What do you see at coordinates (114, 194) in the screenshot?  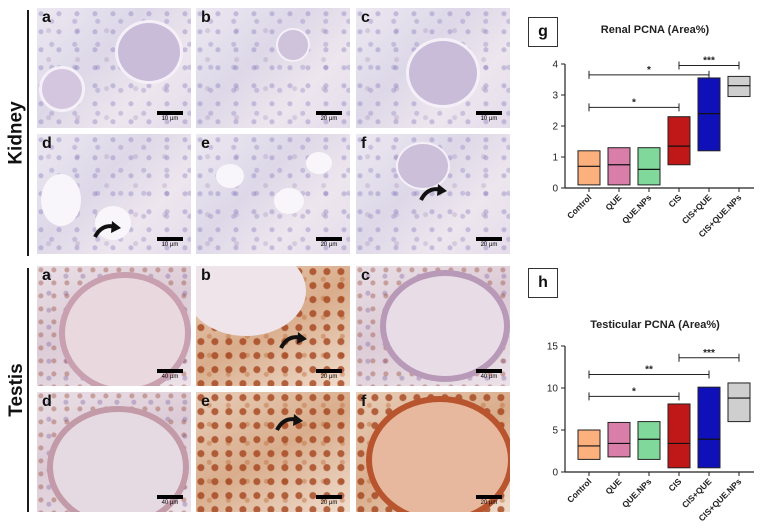 I see `kidney-panel-d: d 10 µm` at bounding box center [114, 194].